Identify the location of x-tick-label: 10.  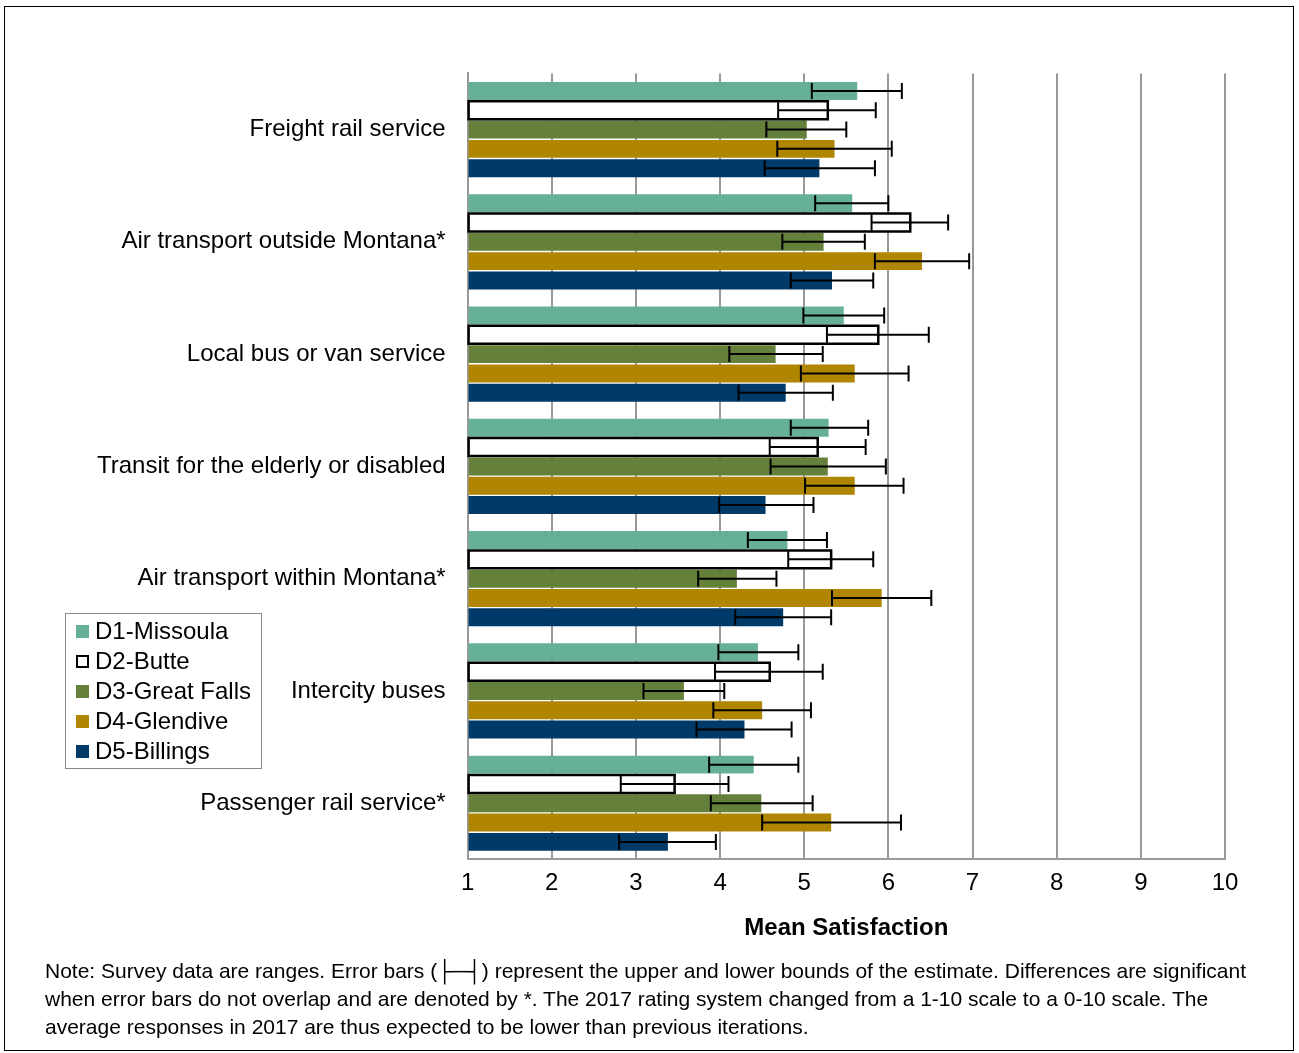
(1225, 882).